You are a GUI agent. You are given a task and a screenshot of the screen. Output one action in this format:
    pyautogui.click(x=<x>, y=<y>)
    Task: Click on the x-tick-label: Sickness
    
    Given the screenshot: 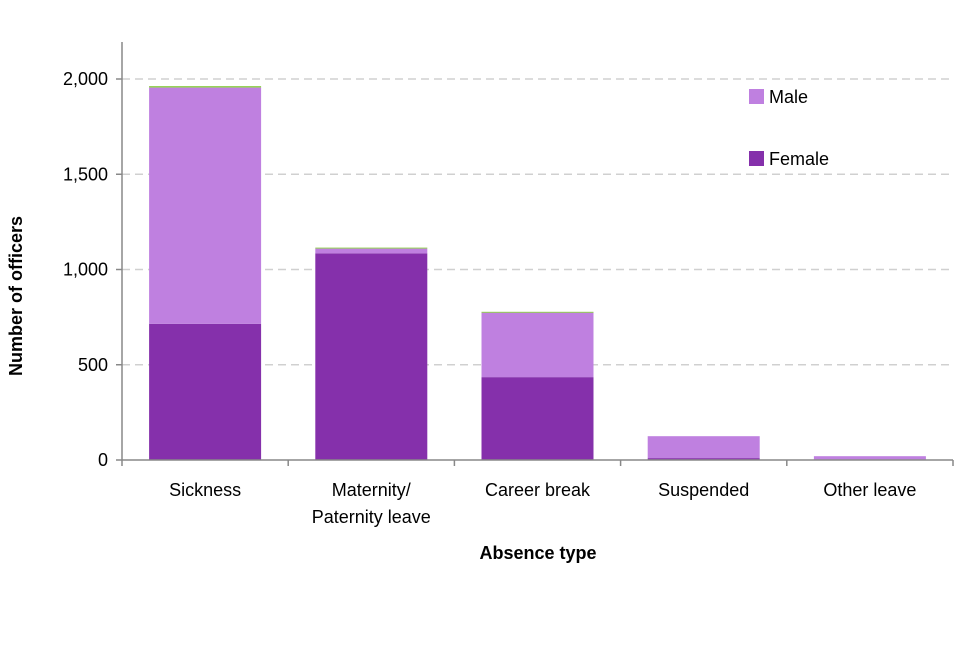 What is the action you would take?
    pyautogui.click(x=205, y=490)
    